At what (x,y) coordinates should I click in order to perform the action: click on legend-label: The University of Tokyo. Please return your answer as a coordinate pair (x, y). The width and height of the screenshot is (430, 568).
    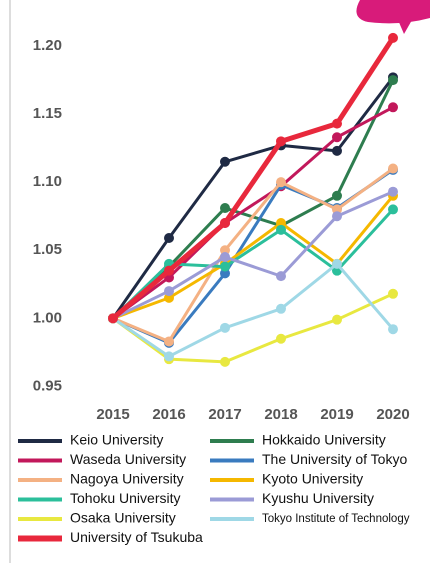
    Looking at the image, I should click on (334, 459).